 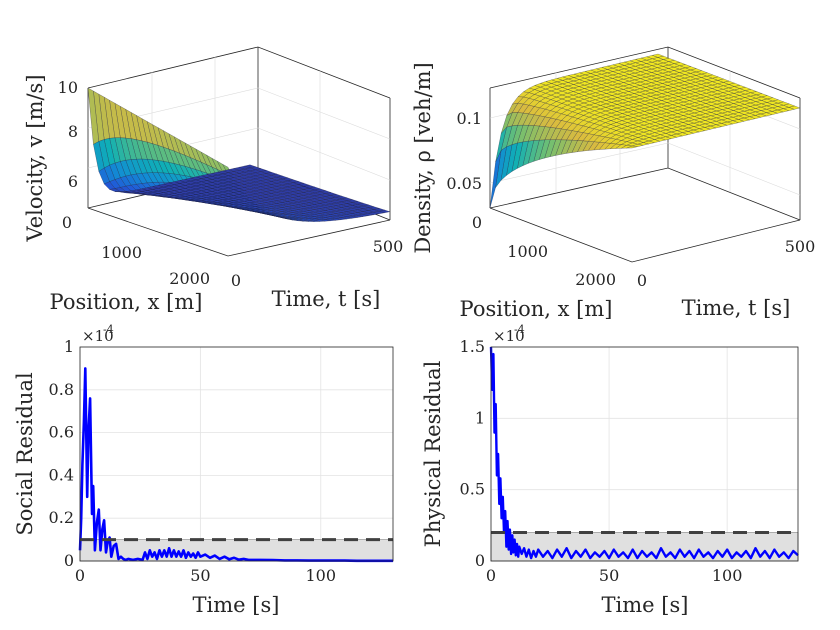 What do you see at coordinates (472, 489) in the screenshot?
I see `physical-residual-y-tick: 0.5` at bounding box center [472, 489].